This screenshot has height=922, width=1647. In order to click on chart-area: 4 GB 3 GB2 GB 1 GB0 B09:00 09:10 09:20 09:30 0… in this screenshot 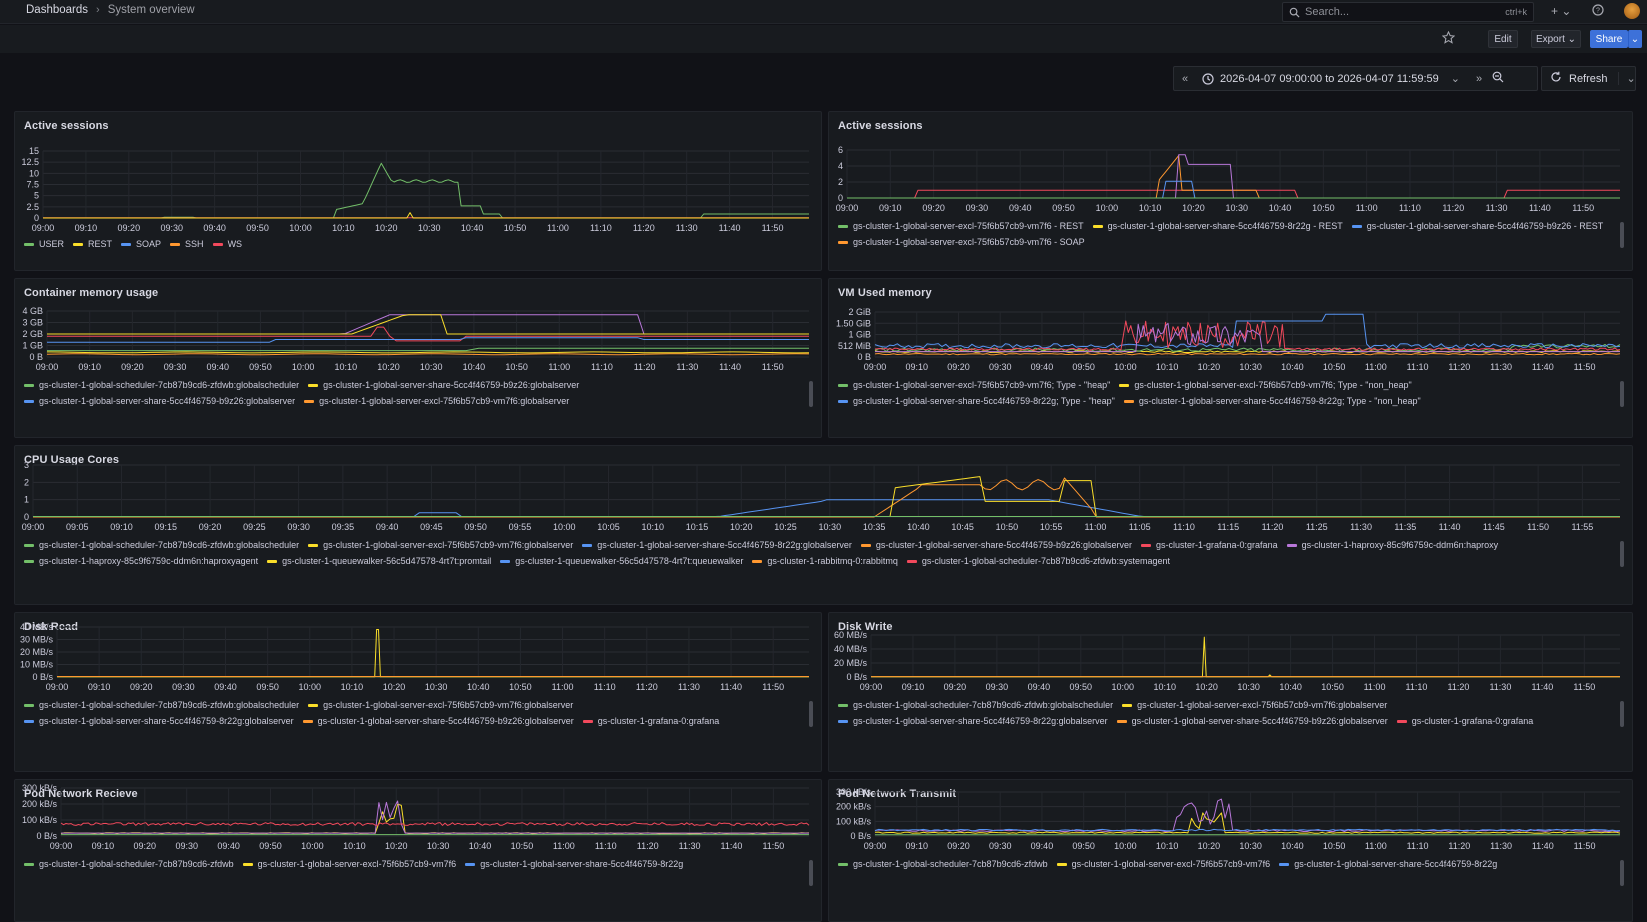, I will do `click(418, 358)`.